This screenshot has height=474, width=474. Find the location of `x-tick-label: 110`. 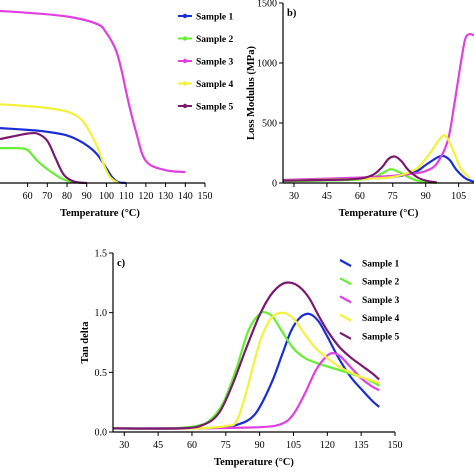

x-tick-label: 110 is located at coordinates (126, 196).